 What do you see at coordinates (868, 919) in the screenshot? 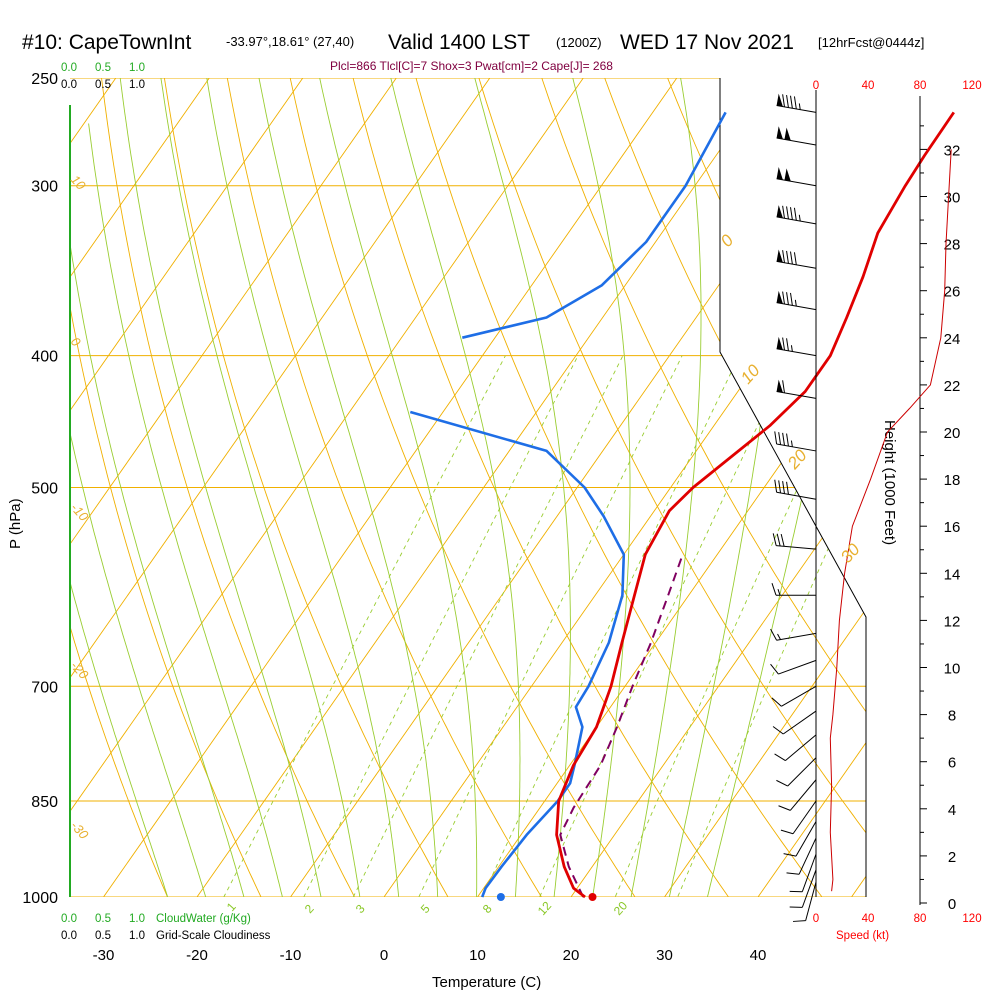
I see `wind-speed-tick-bottom: 40` at bounding box center [868, 919].